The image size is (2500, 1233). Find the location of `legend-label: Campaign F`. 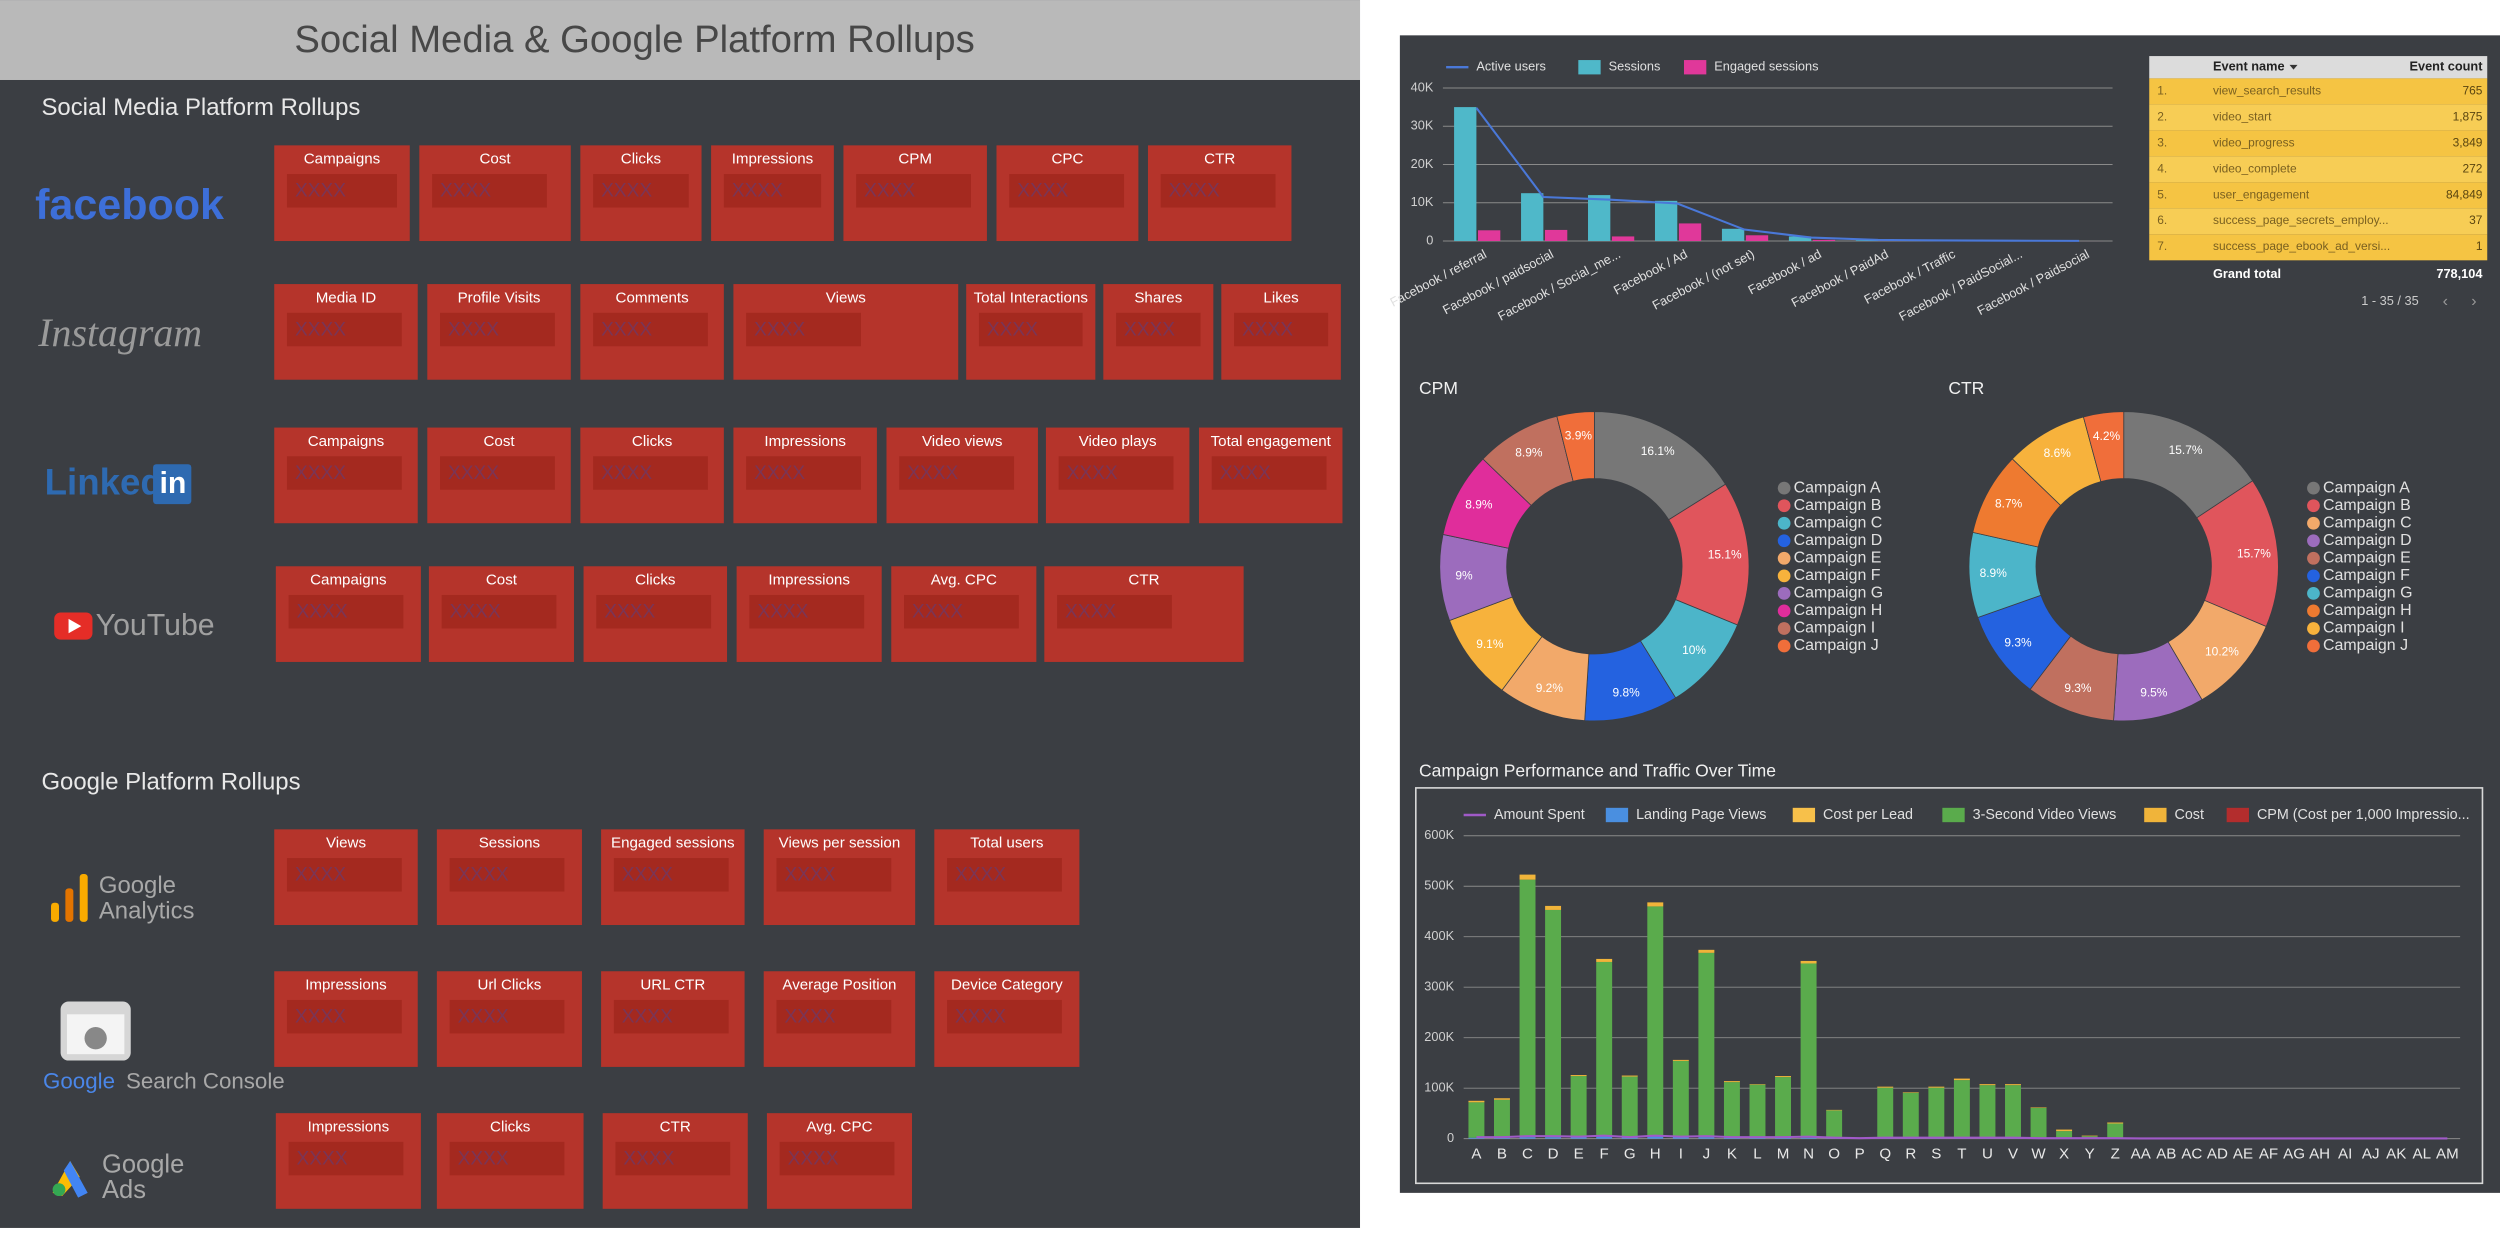

legend-label: Campaign F is located at coordinates (1837, 575).